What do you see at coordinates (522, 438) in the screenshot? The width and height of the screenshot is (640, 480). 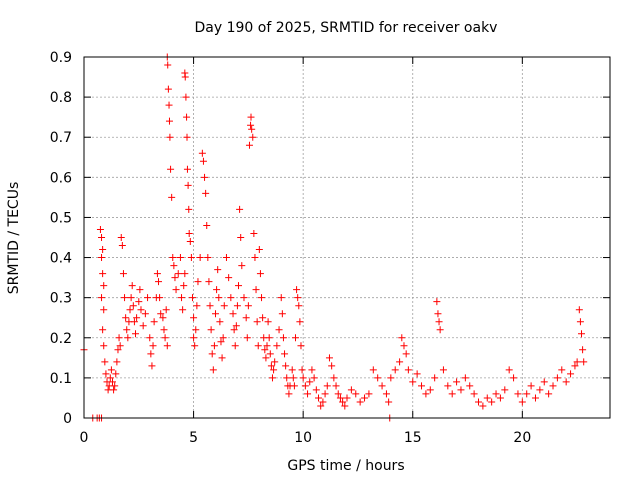 I see `x-tick-label: 20` at bounding box center [522, 438].